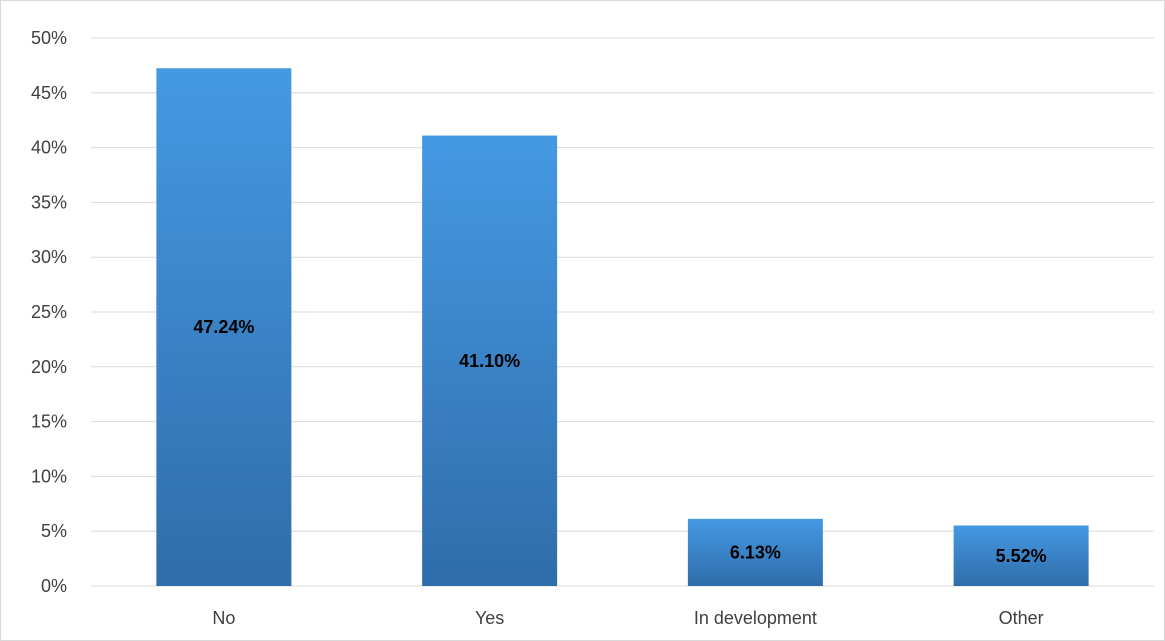  I want to click on data-label: 6.13%, so click(755, 552).